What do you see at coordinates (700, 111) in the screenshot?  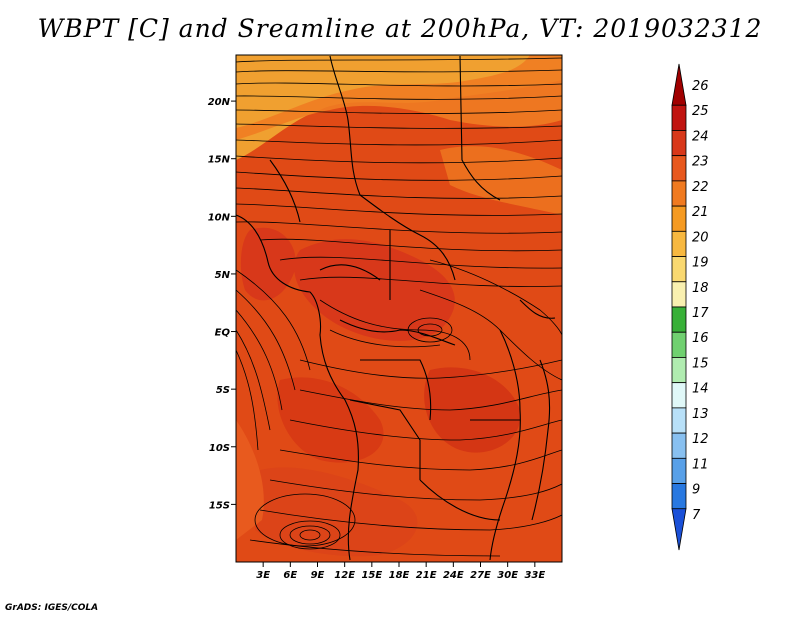 I see `colorbar-label: 25` at bounding box center [700, 111].